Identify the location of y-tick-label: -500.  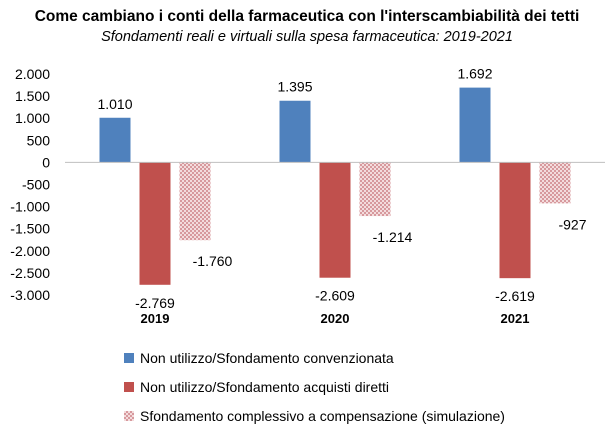
(36, 185).